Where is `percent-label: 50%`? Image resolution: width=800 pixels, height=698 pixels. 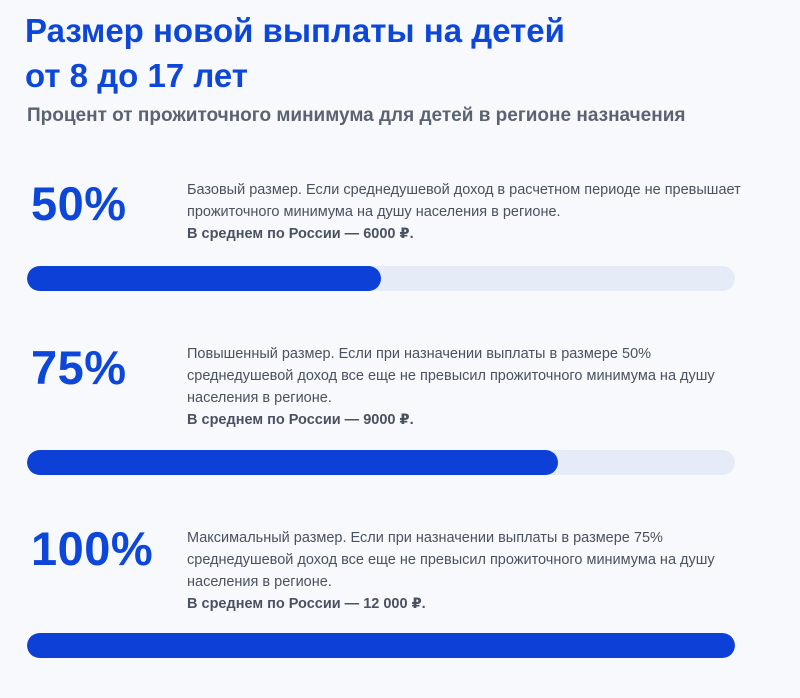
percent-label: 50% is located at coordinates (79, 203).